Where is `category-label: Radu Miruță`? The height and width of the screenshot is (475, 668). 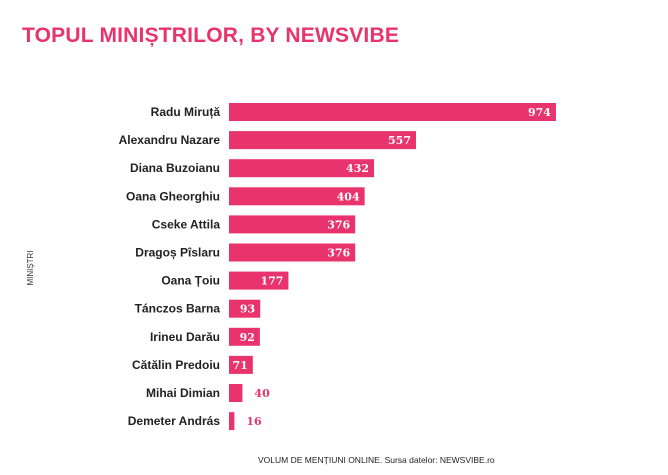
category-label: Radu Miruță is located at coordinates (186, 112).